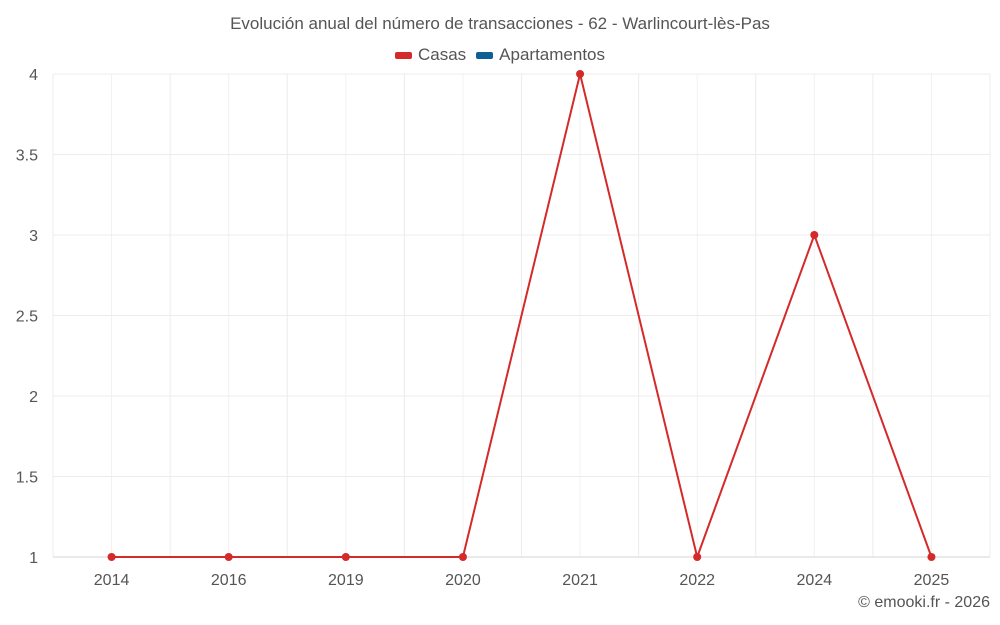 This screenshot has width=1000, height=625. Describe the element at coordinates (442, 54) in the screenshot. I see `legend-label-casas: Casas` at that location.